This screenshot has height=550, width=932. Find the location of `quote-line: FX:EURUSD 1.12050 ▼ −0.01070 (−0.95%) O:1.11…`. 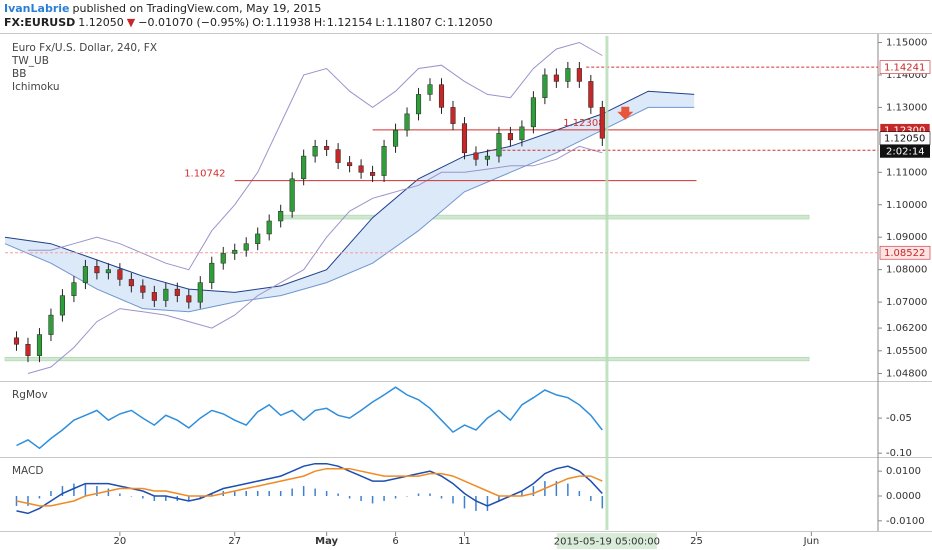

quote-line: FX:EURUSD 1.12050 ▼ −0.01070 (−0.95%) O:1.11… is located at coordinates (251, 23).